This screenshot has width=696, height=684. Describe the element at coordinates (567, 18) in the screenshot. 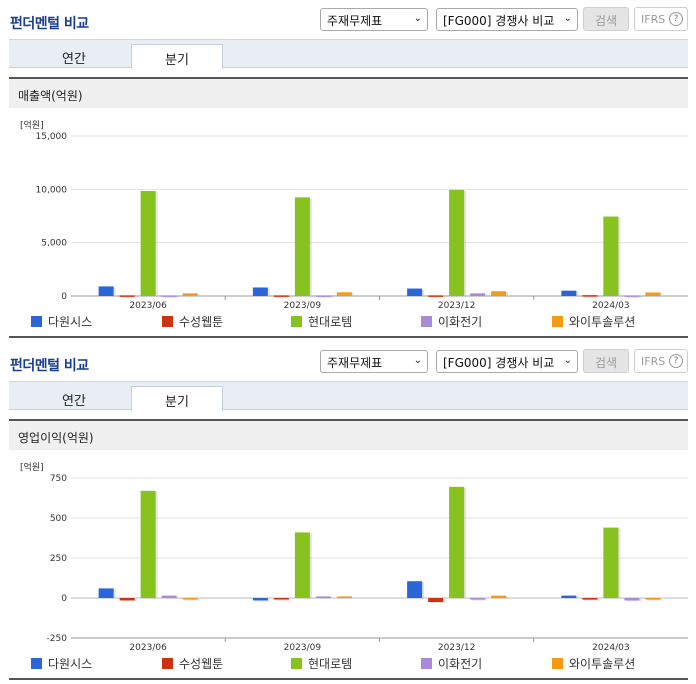

I see `chevron-down-icon: ⌄` at that location.